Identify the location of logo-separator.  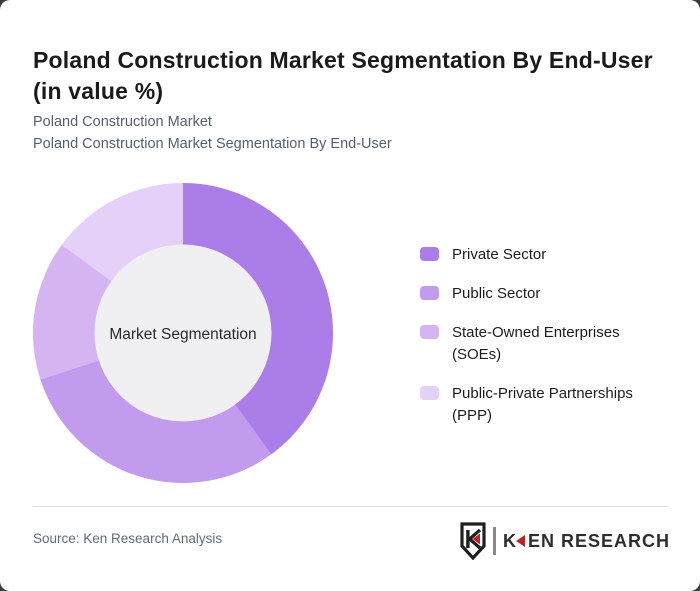
(494, 541).